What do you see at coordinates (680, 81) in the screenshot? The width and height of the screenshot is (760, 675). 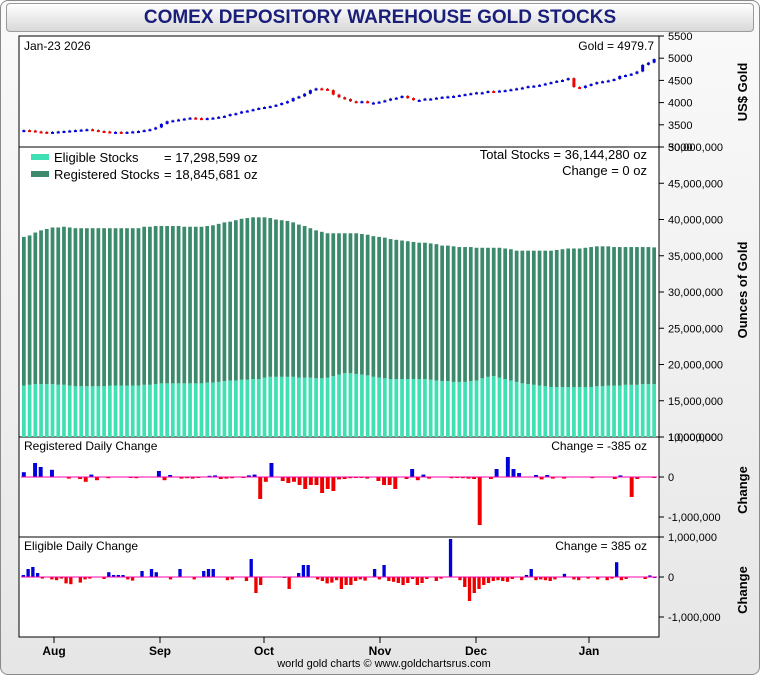 I see `gold-y-tick-label: 4500` at bounding box center [680, 81].